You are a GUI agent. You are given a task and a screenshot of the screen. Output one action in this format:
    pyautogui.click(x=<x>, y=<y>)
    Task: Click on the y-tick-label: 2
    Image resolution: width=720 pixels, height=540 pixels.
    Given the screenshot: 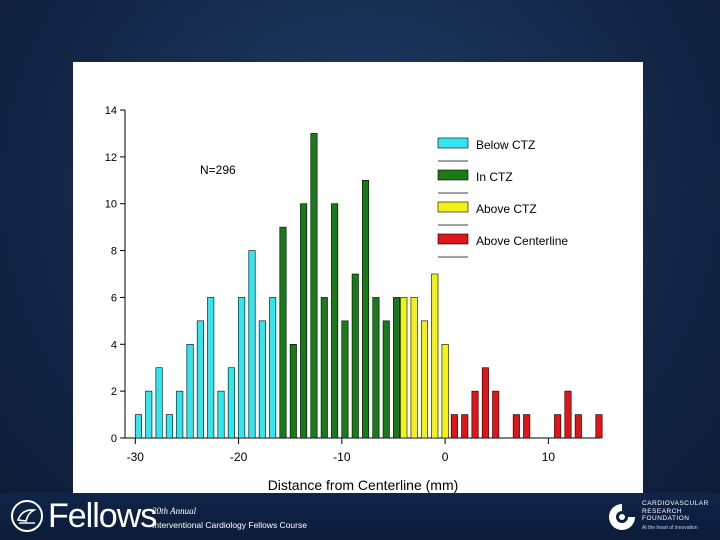 What is the action you would take?
    pyautogui.click(x=114, y=392)
    